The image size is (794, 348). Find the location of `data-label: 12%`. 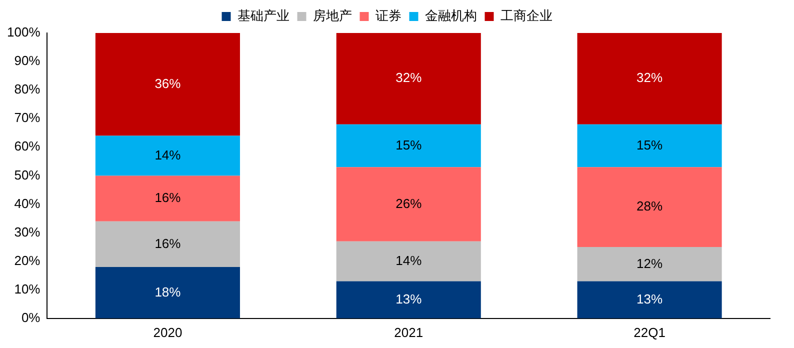

data-label: 12% is located at coordinates (649, 263).